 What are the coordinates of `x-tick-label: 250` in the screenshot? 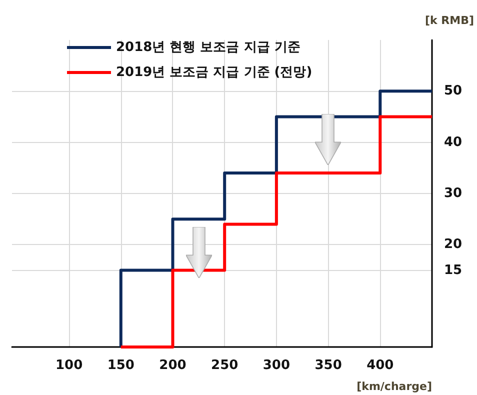 It's located at (224, 365).